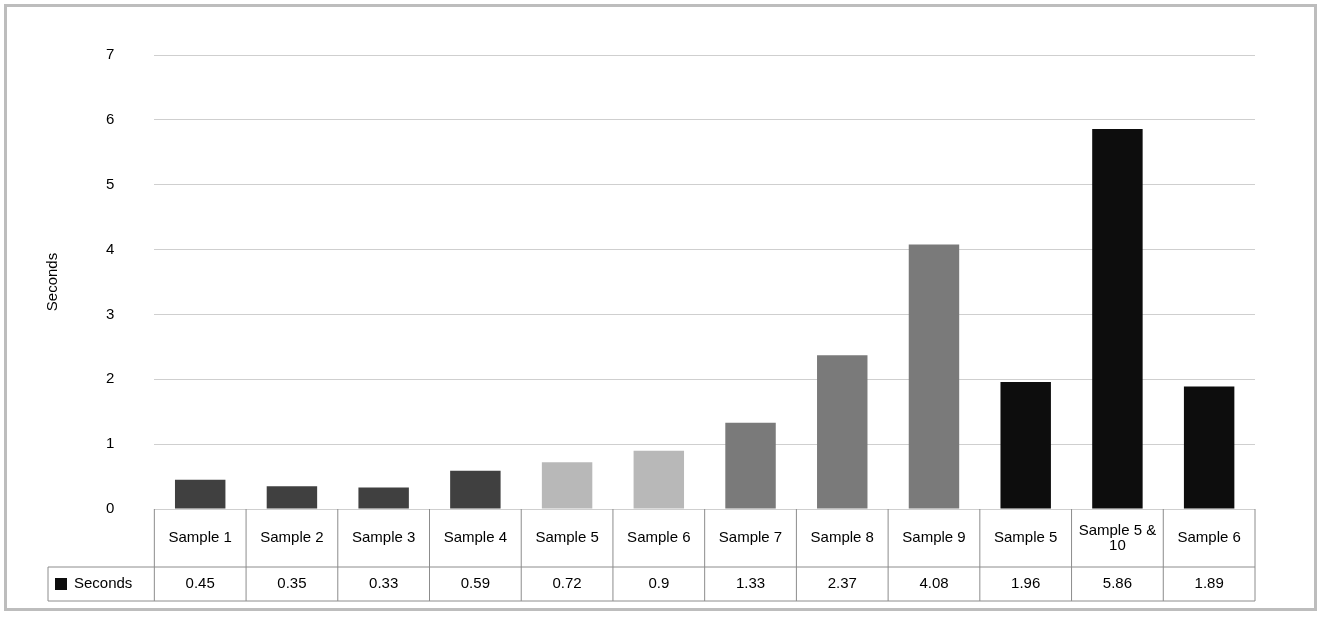  What do you see at coordinates (200, 583) in the screenshot?
I see `data-label: 0.45` at bounding box center [200, 583].